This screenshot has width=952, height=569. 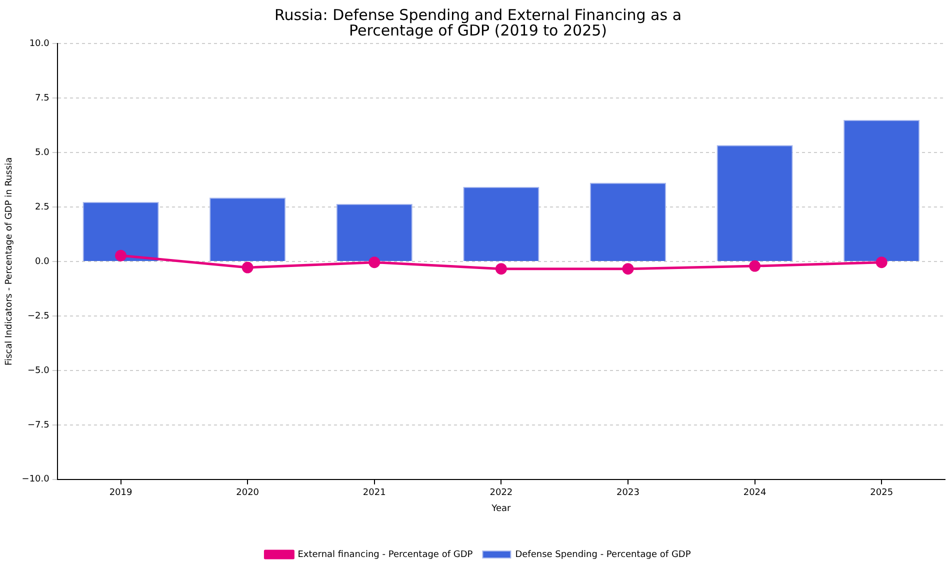 I want to click on y-tick-label: 10.0, so click(x=39, y=43).